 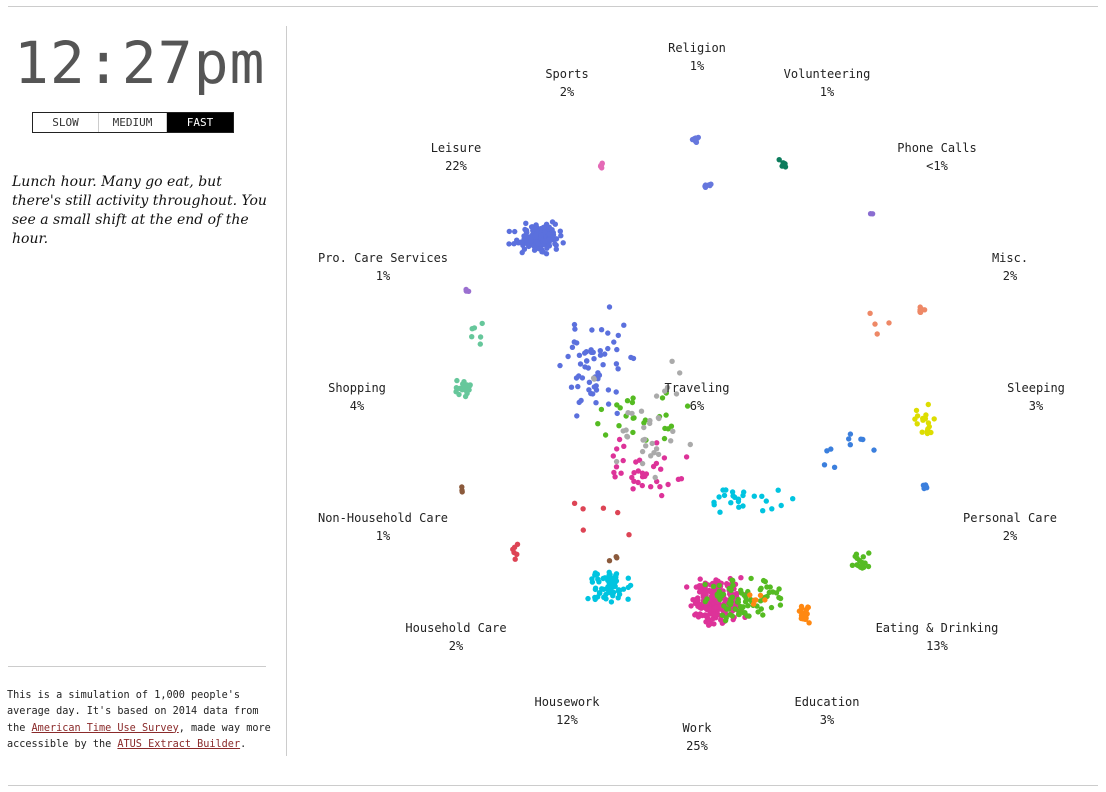 I want to click on activity-percent: 22%, so click(x=456, y=166).